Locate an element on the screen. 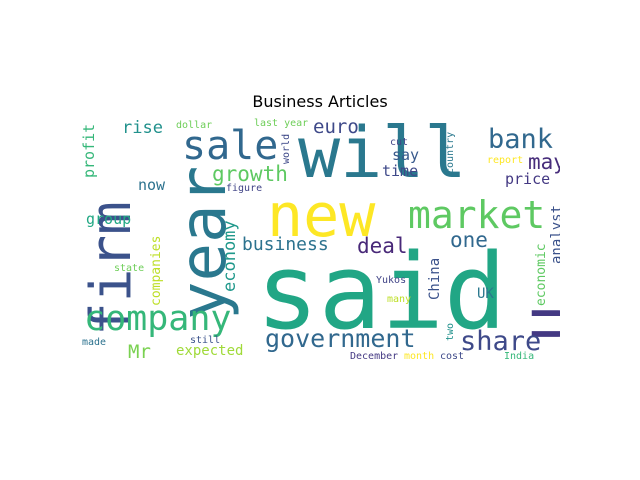 The height and width of the screenshot is (480, 640). word-price: price is located at coordinates (528, 179).